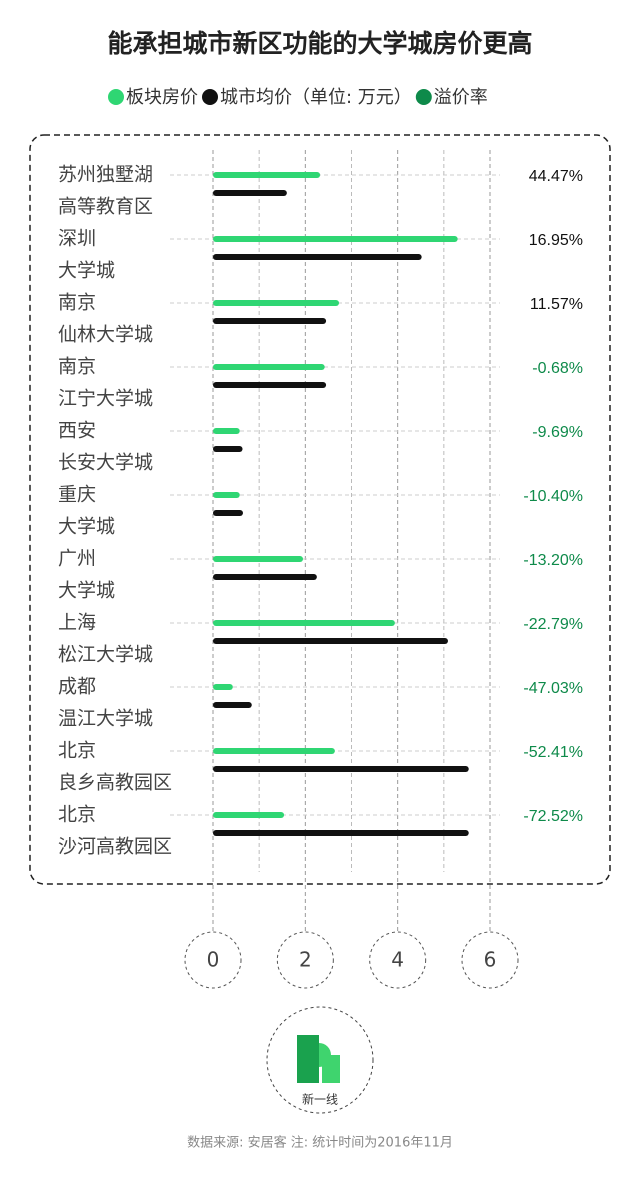  Describe the element at coordinates (105, 719) in the screenshot. I see `category-label: 温江大学城` at that location.